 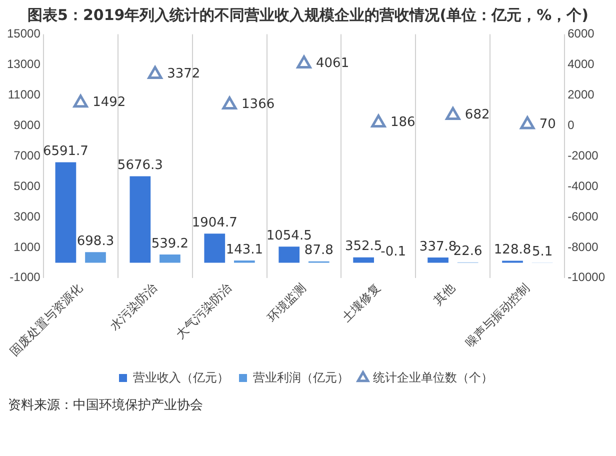 What do you see at coordinates (181, 377) in the screenshot?
I see `legend-label: 营业收入（亿元）` at bounding box center [181, 377].